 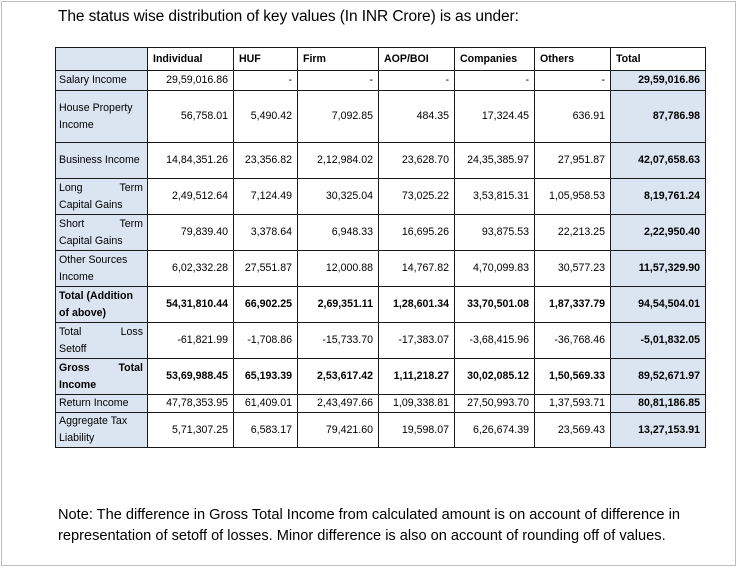 What do you see at coordinates (658, 340) in the screenshot?
I see `row-total-cell: -5,01,832.05` at bounding box center [658, 340].